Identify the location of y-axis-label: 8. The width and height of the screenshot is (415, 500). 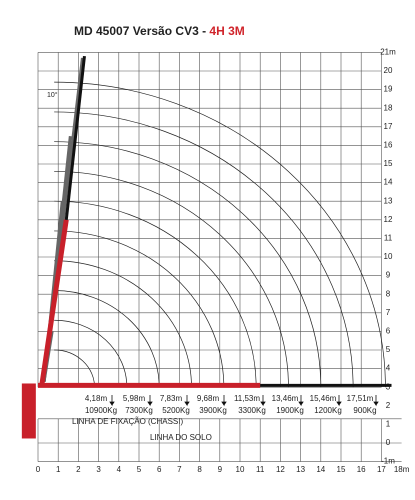
(388, 293).